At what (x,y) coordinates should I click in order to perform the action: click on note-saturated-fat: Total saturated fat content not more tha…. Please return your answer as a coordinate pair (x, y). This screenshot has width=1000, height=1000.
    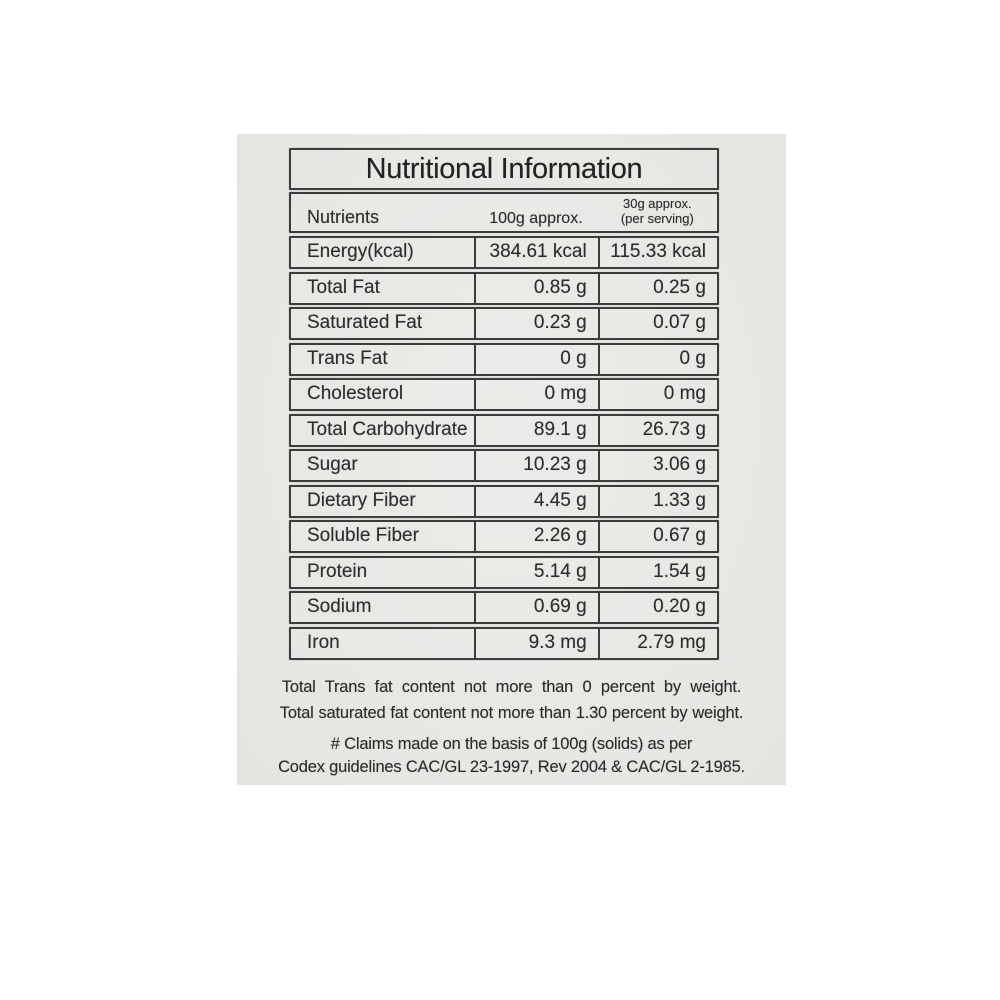
    Looking at the image, I should click on (511, 713).